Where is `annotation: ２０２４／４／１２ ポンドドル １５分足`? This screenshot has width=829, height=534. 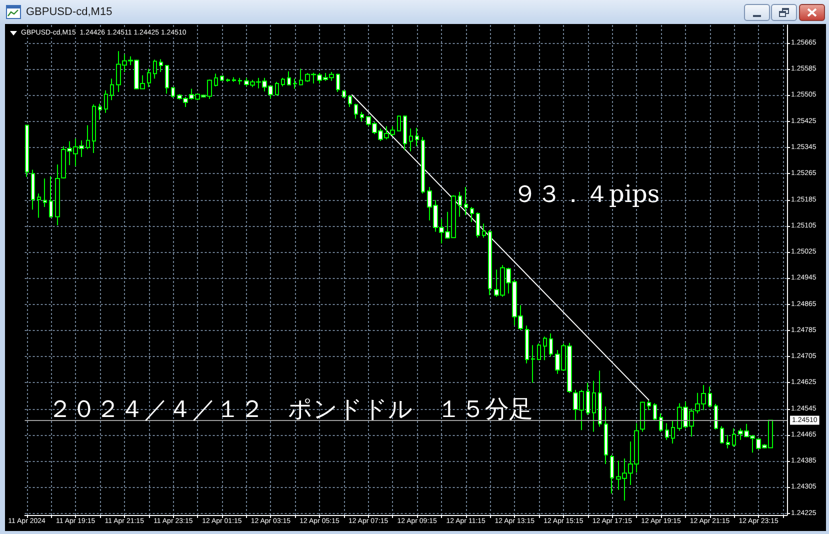
annotation: ２０２４／４／１２ ポンドドル １５分足 is located at coordinates (290, 409).